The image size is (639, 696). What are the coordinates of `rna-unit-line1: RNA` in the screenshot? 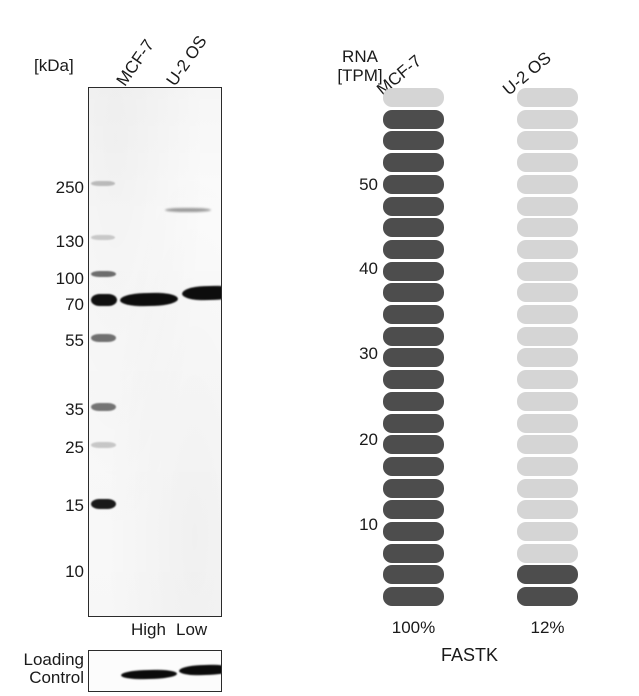 It's located at (360, 56).